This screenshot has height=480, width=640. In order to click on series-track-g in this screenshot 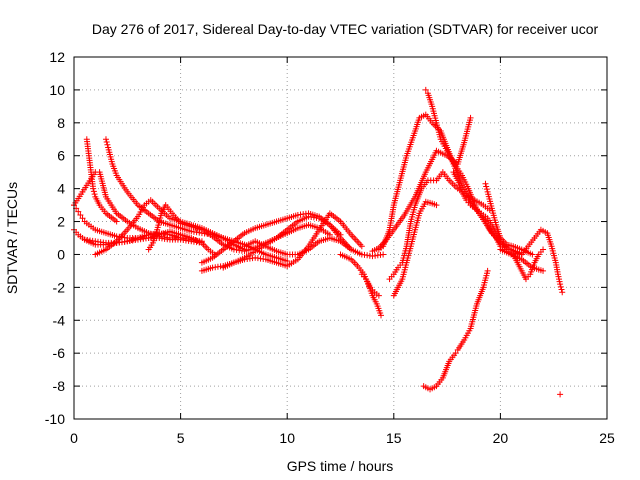, I will do `click(149, 243)`.